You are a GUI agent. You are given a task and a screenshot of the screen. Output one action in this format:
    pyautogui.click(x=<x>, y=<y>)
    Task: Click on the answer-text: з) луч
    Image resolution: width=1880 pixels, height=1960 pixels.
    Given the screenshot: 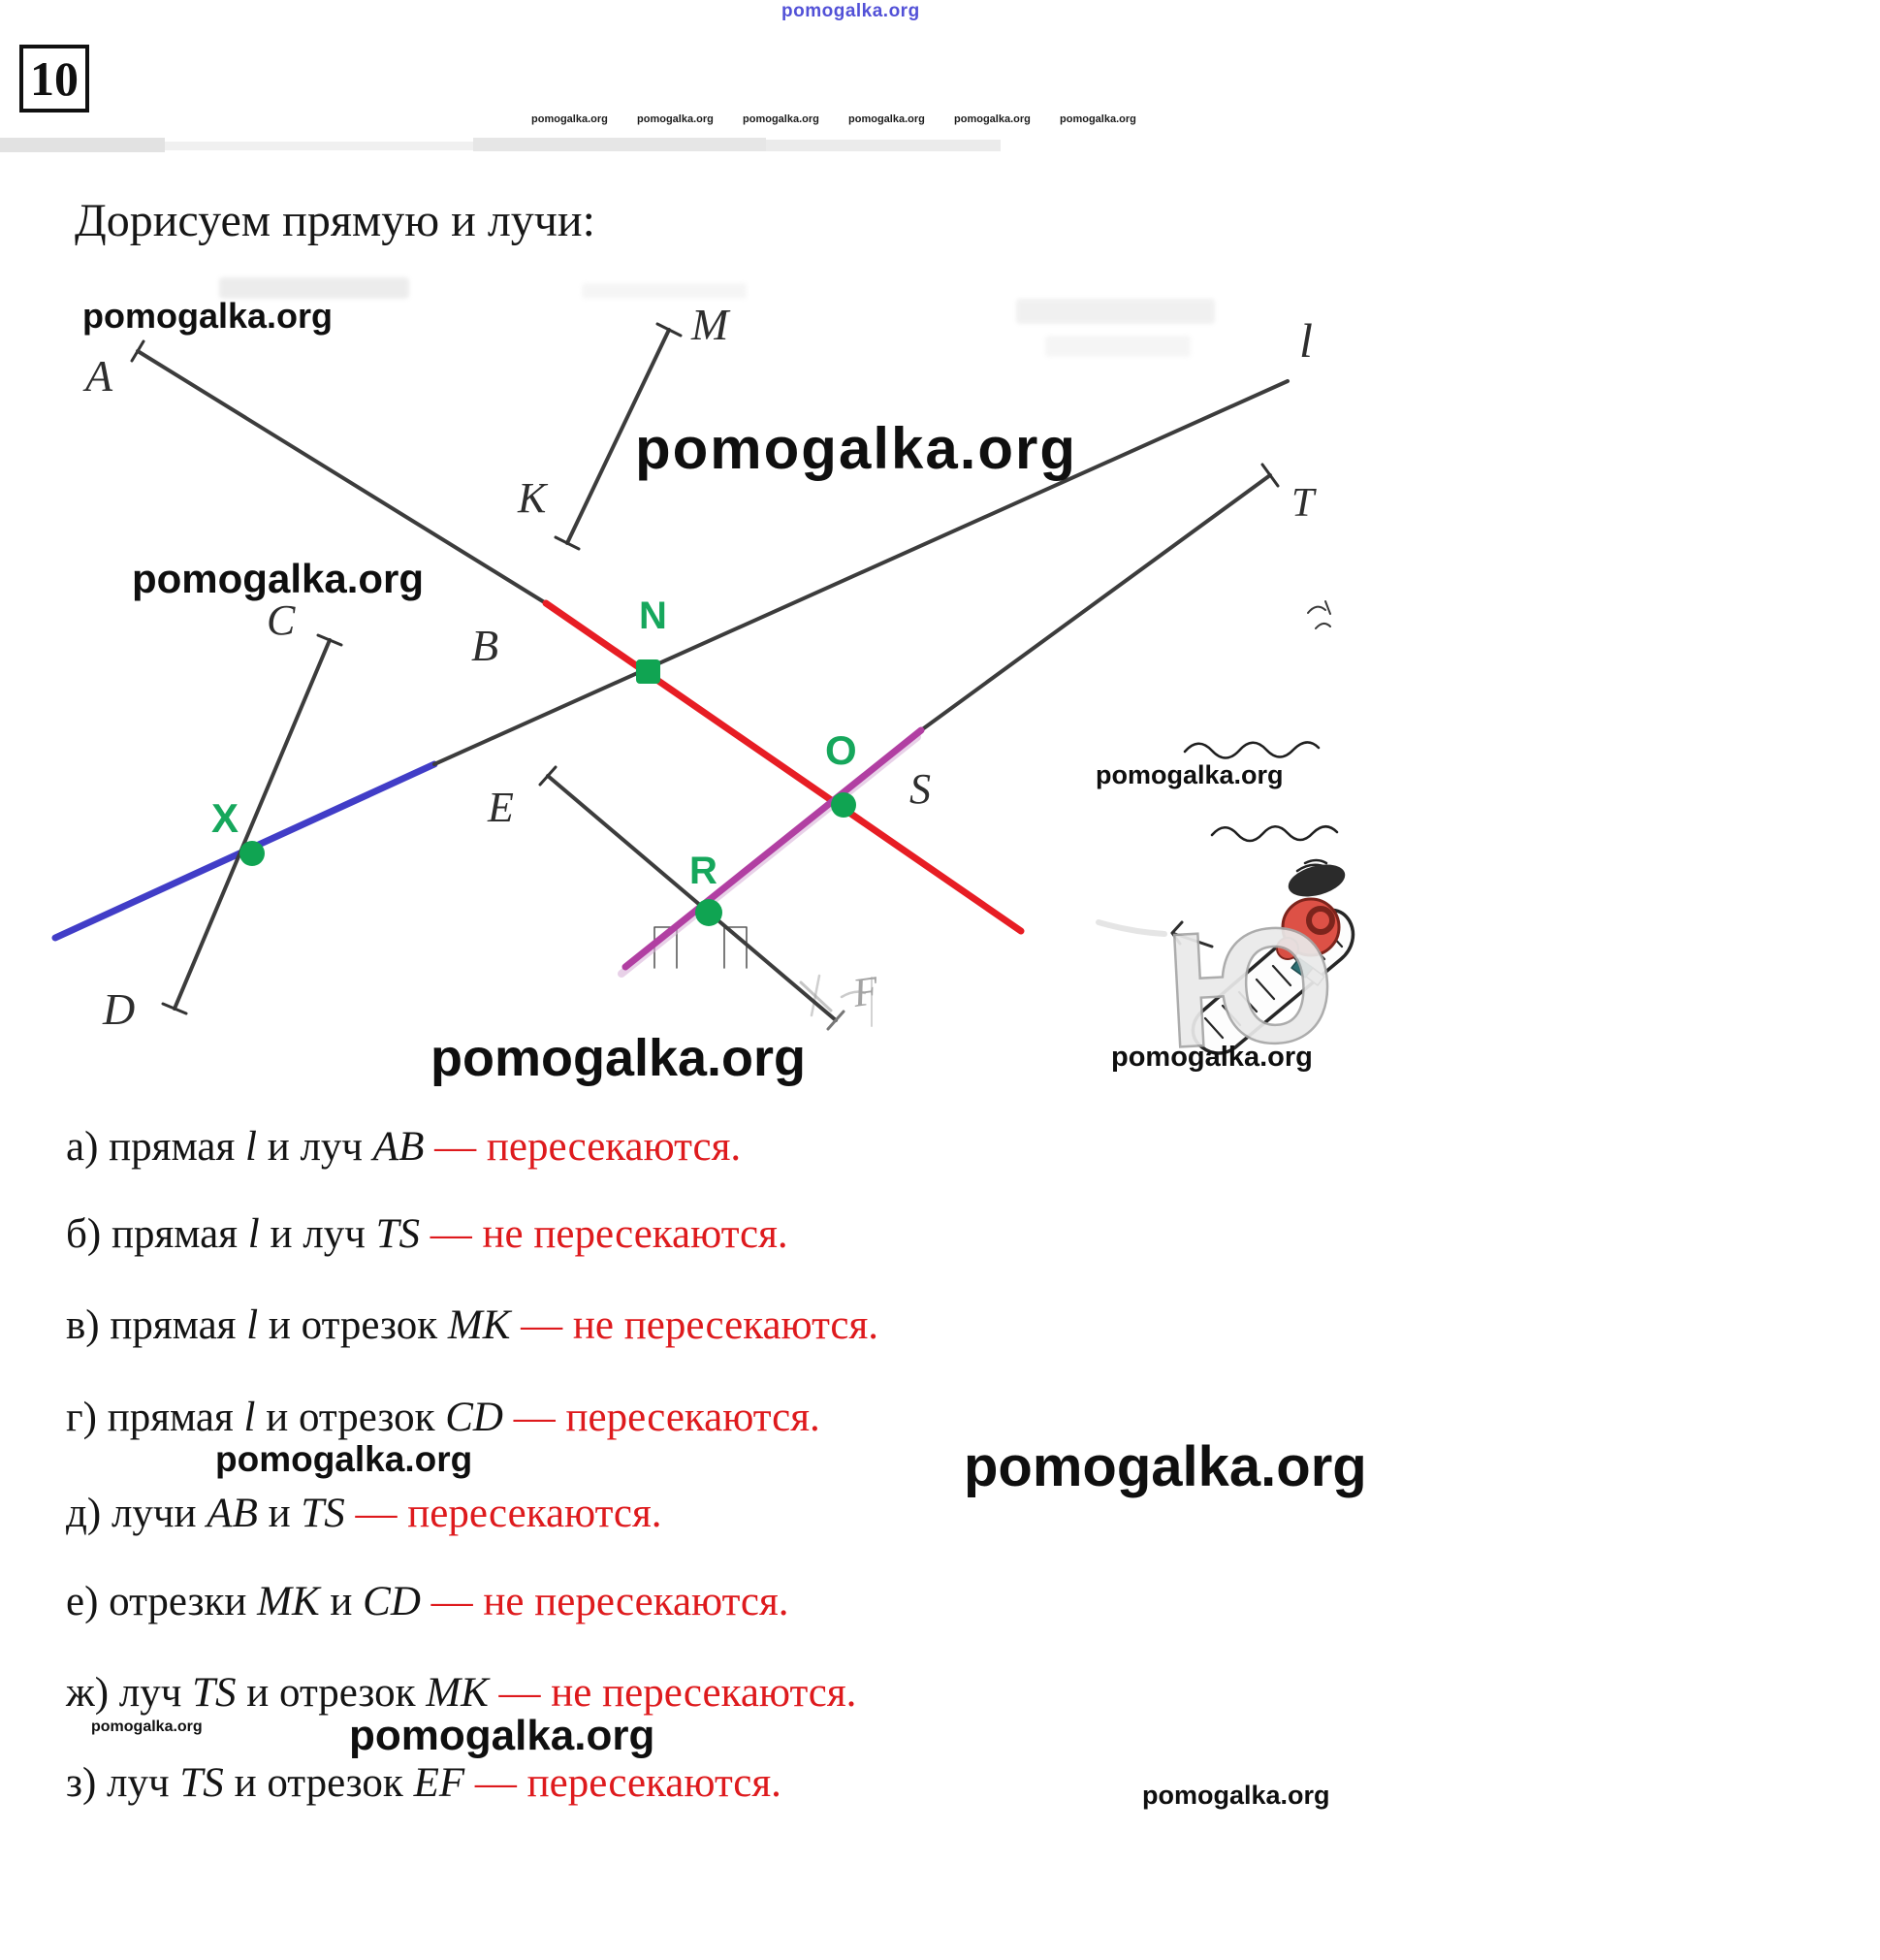 What is the action you would take?
    pyautogui.click(x=123, y=1783)
    